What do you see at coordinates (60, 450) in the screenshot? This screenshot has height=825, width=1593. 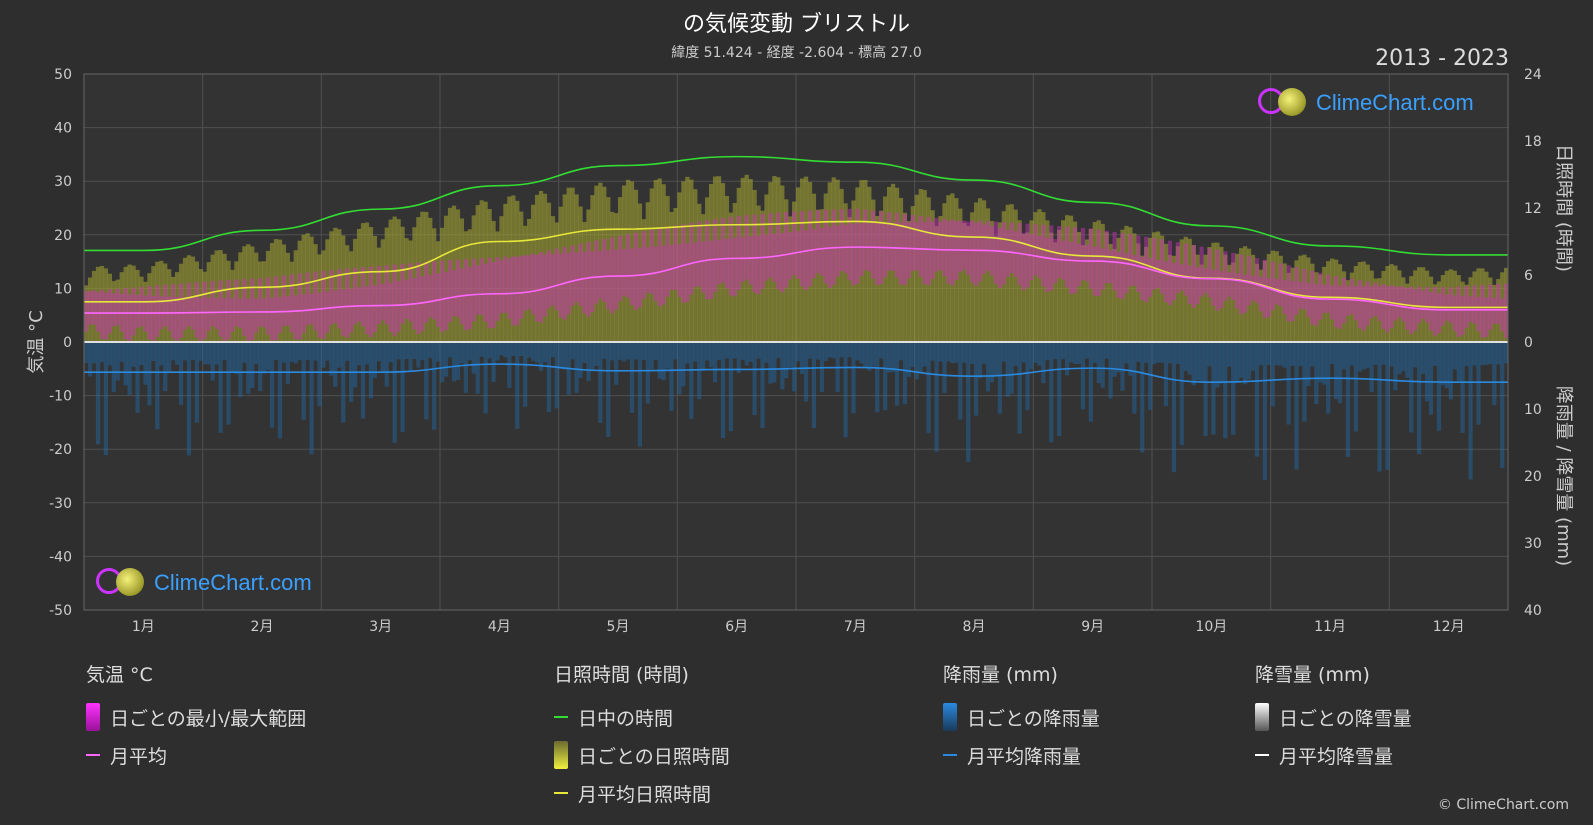 I see `y-left-tick-label: -20` at bounding box center [60, 450].